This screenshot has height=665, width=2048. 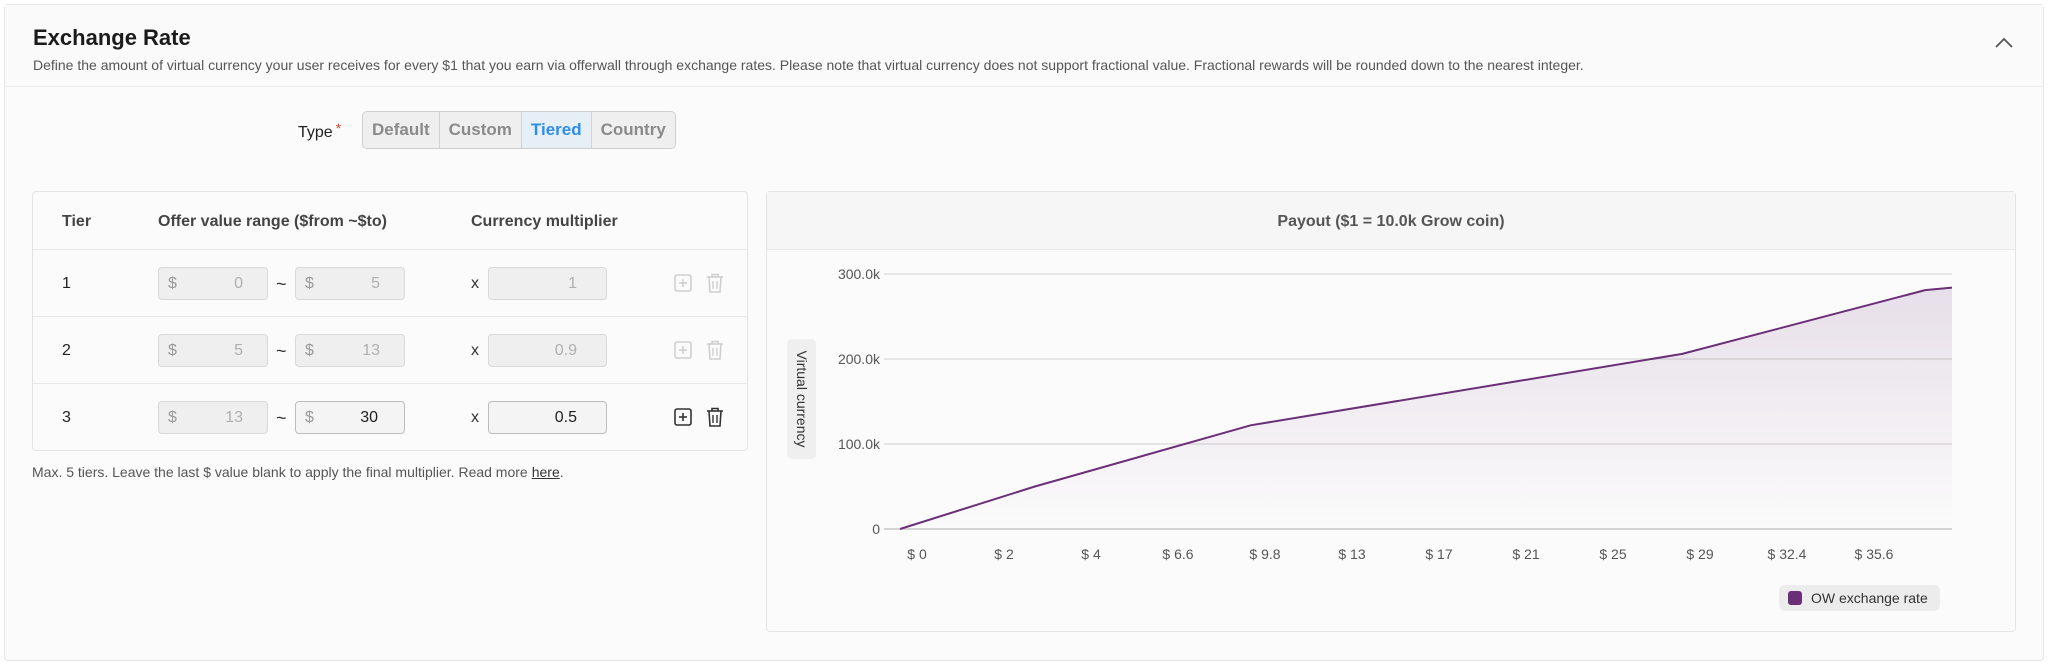 What do you see at coordinates (1869, 598) in the screenshot?
I see `legend-label: OW exchange rate` at bounding box center [1869, 598].